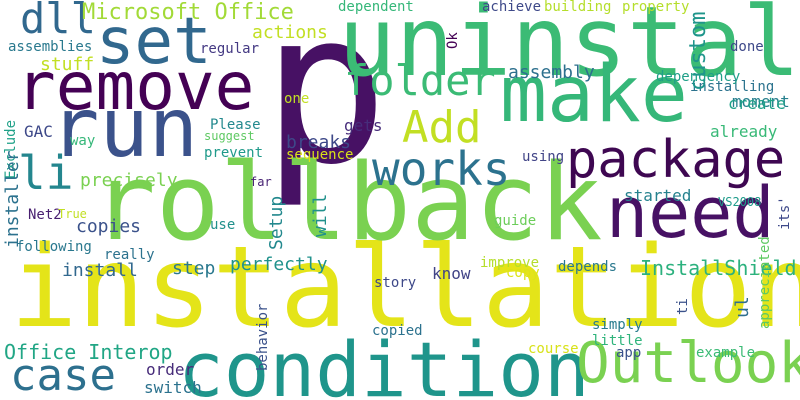 Image resolution: width=800 pixels, height=400 pixels. Describe the element at coordinates (698, 77) in the screenshot. I see `word-dependency: dependency` at that location.